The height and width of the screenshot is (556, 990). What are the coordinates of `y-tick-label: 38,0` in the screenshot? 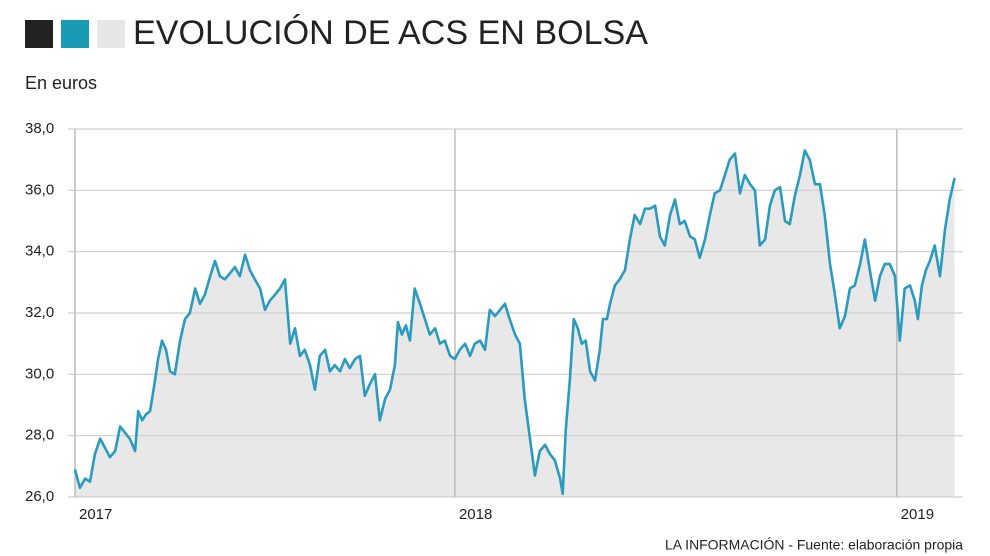 It's located at (39, 128).